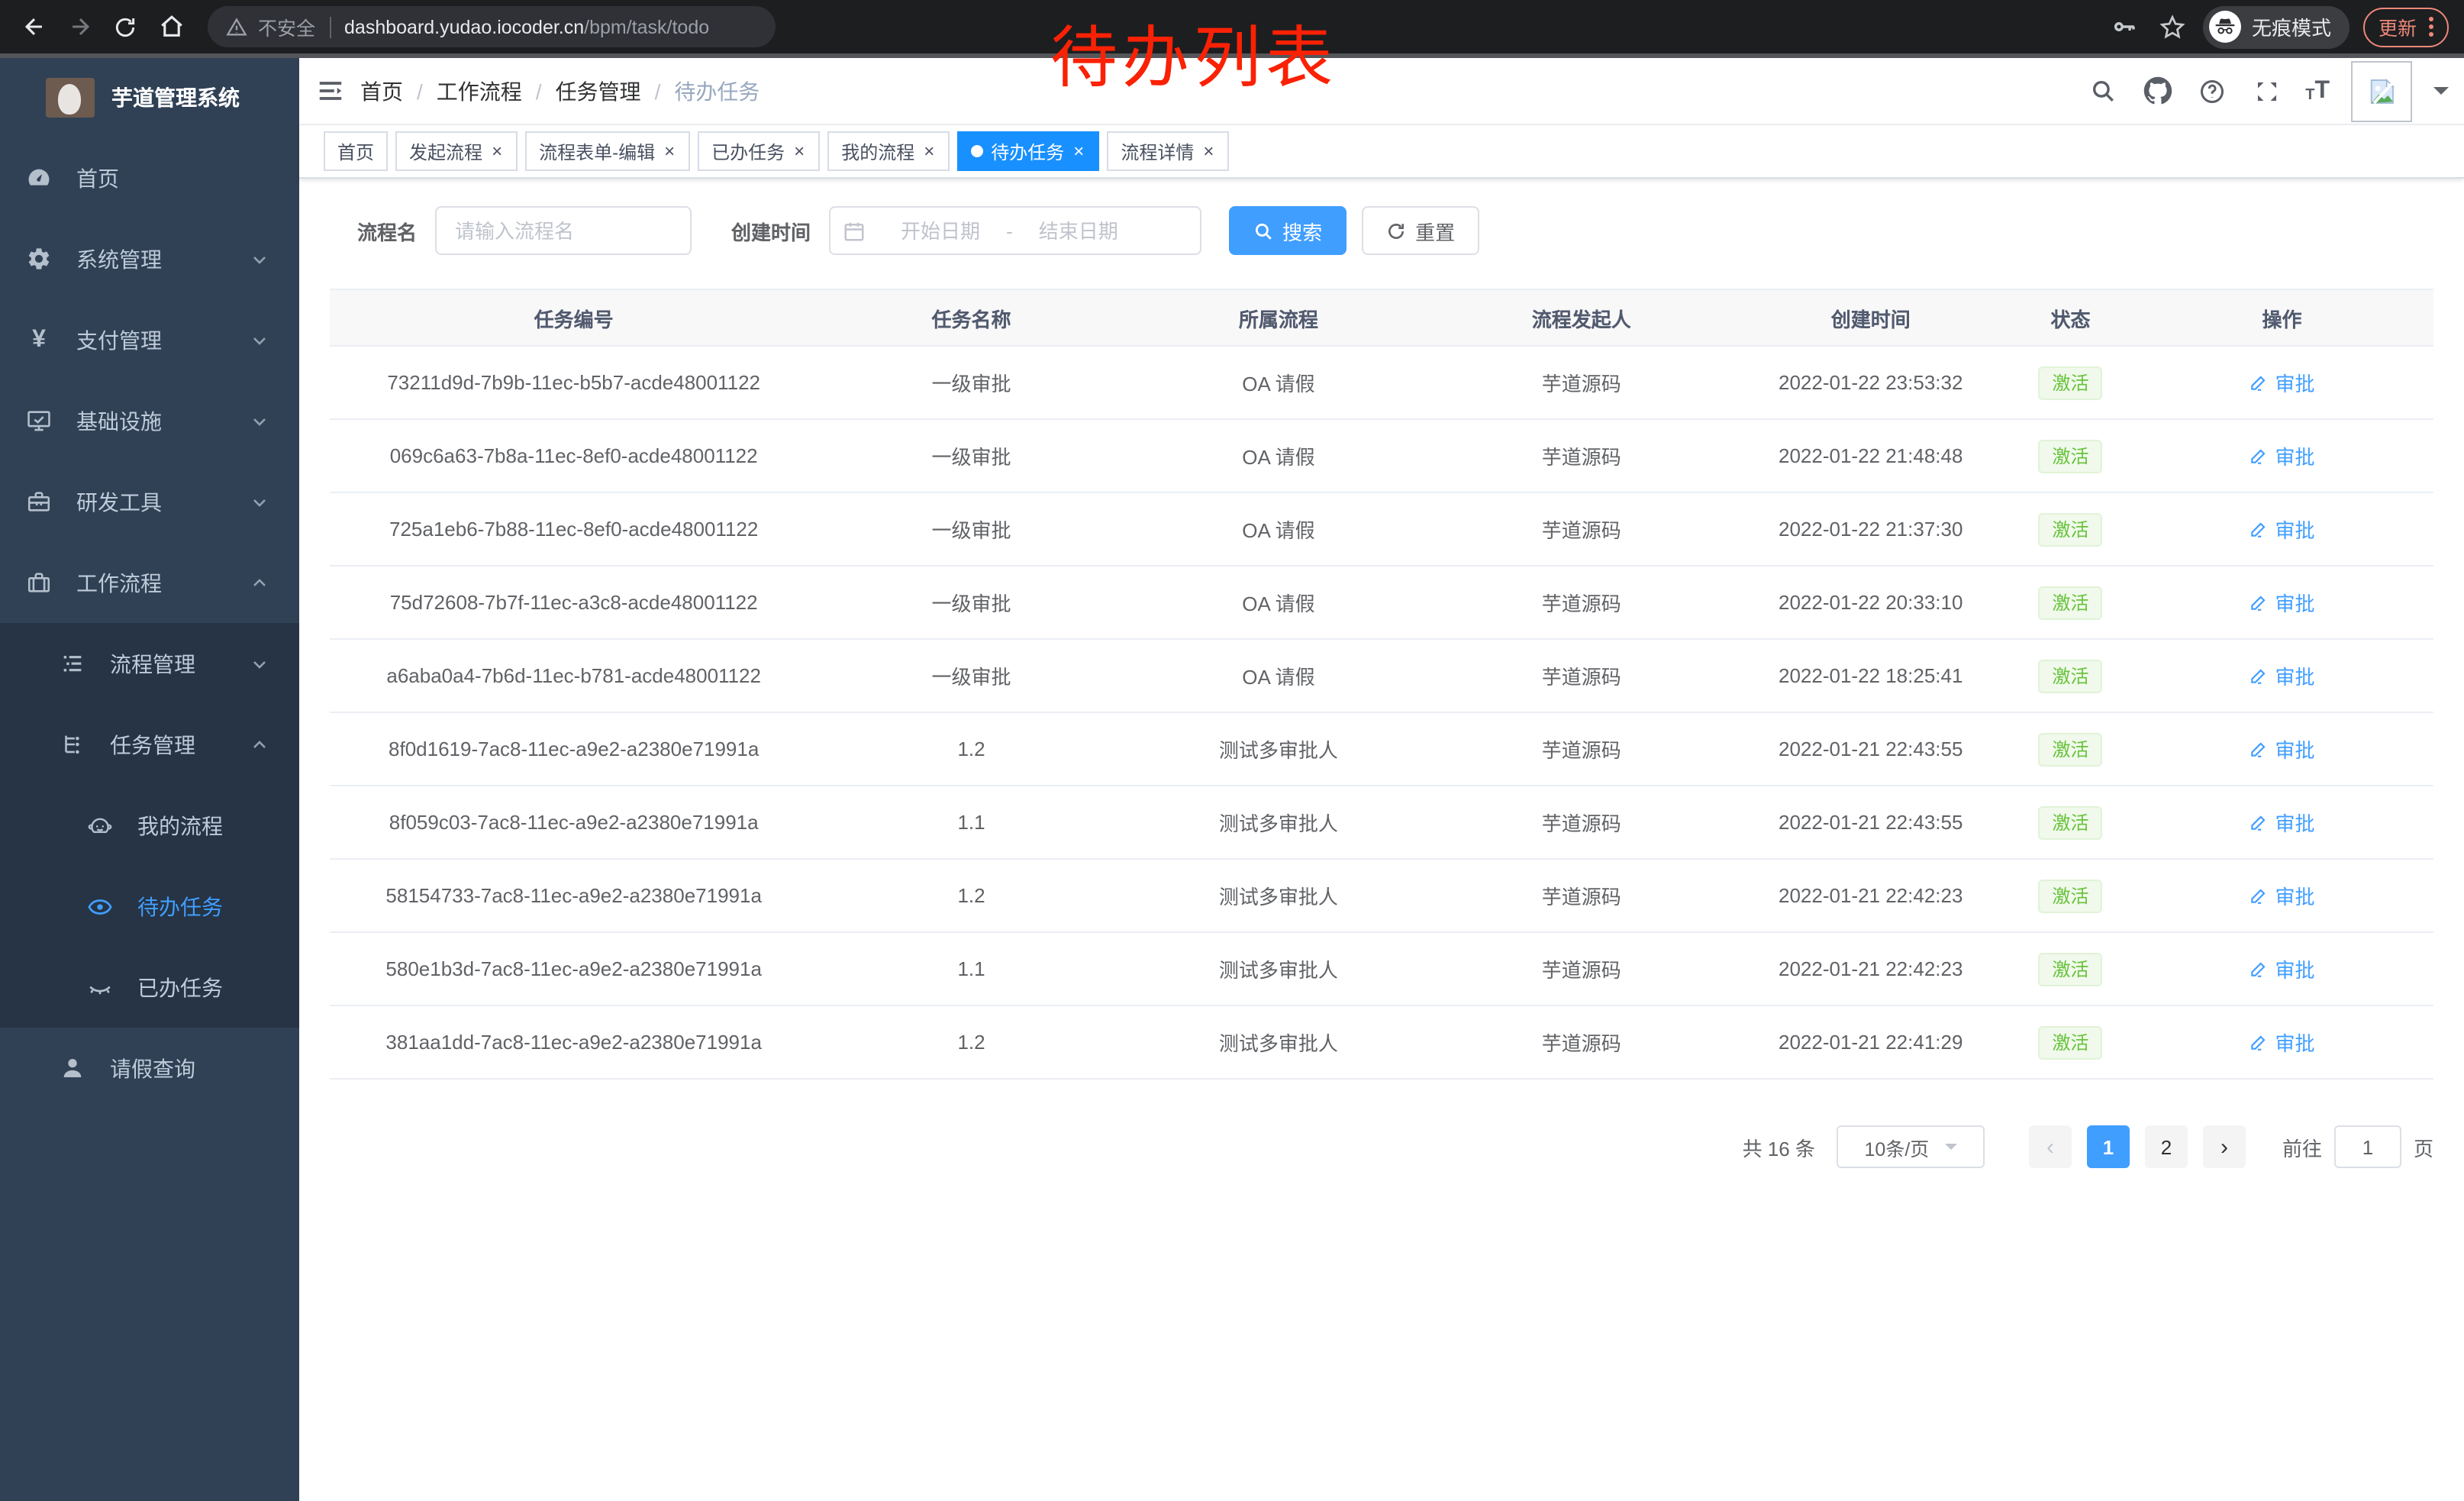 The height and width of the screenshot is (1501, 2464). Describe the element at coordinates (150, 744) in the screenshot. I see `sidebar-item-任务管理: 任务管理` at that location.